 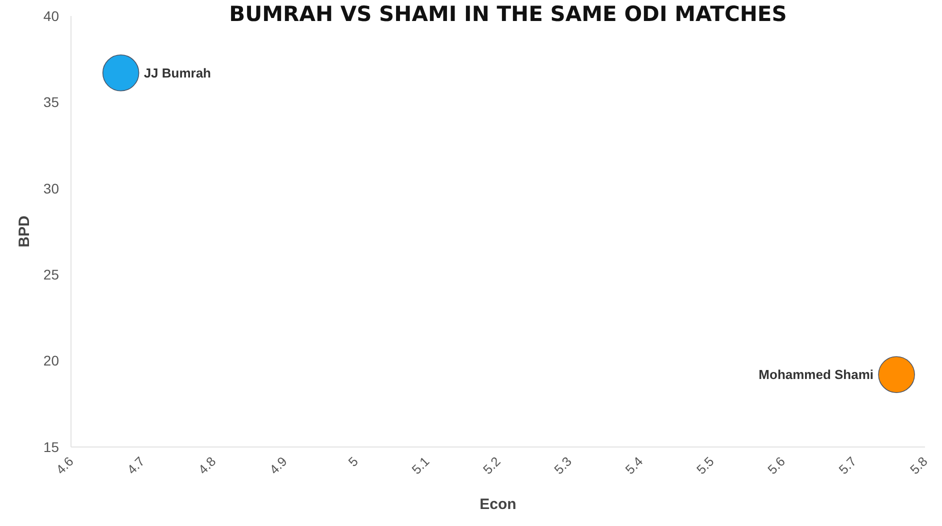 What do you see at coordinates (207, 466) in the screenshot?
I see `x-tick-label: 4.8` at bounding box center [207, 466].